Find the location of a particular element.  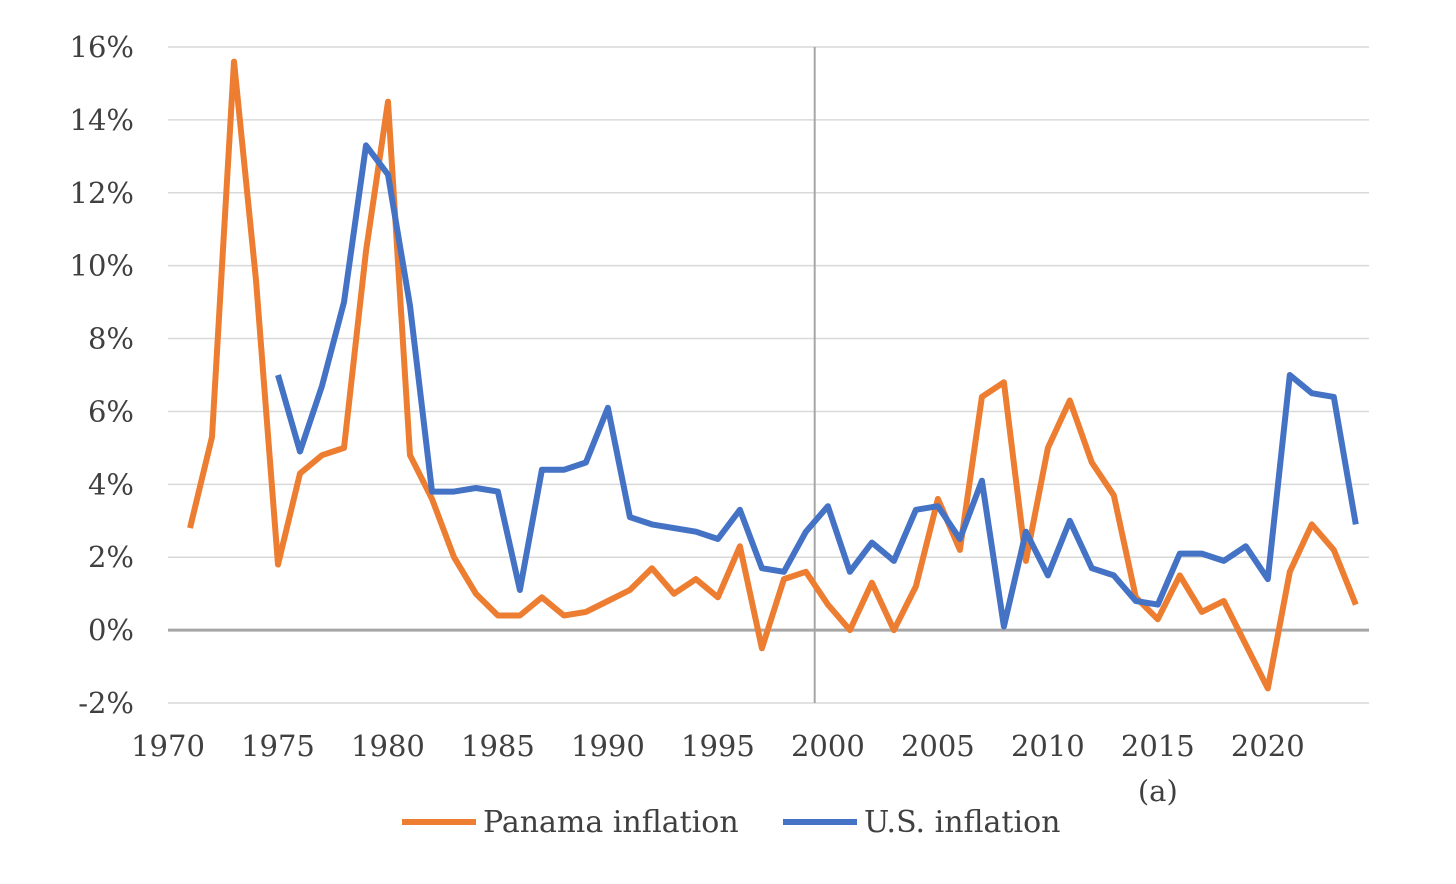

x-tick-label: 1980 is located at coordinates (388, 746).